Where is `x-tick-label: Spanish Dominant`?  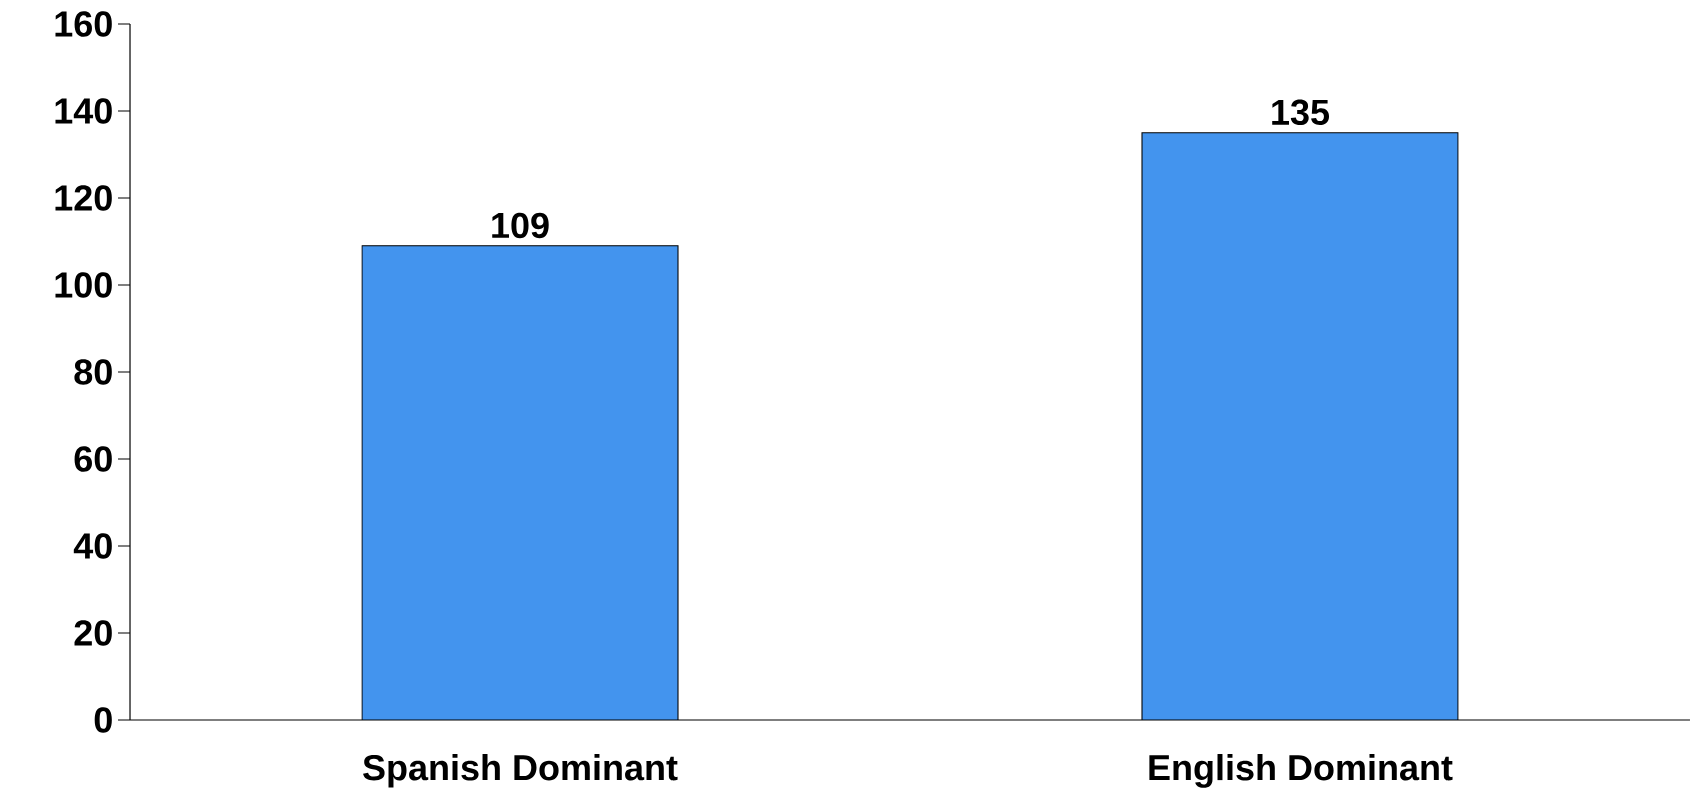
x-tick-label: Spanish Dominant is located at coordinates (520, 771).